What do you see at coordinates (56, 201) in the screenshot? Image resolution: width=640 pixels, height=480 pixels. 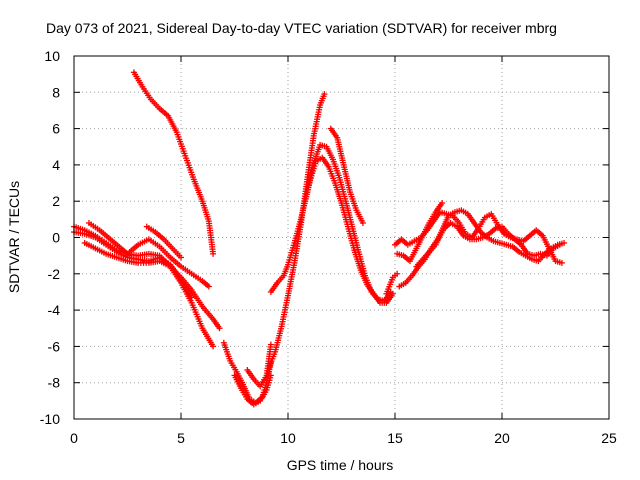 I see `y-tick-label: 2` at bounding box center [56, 201].